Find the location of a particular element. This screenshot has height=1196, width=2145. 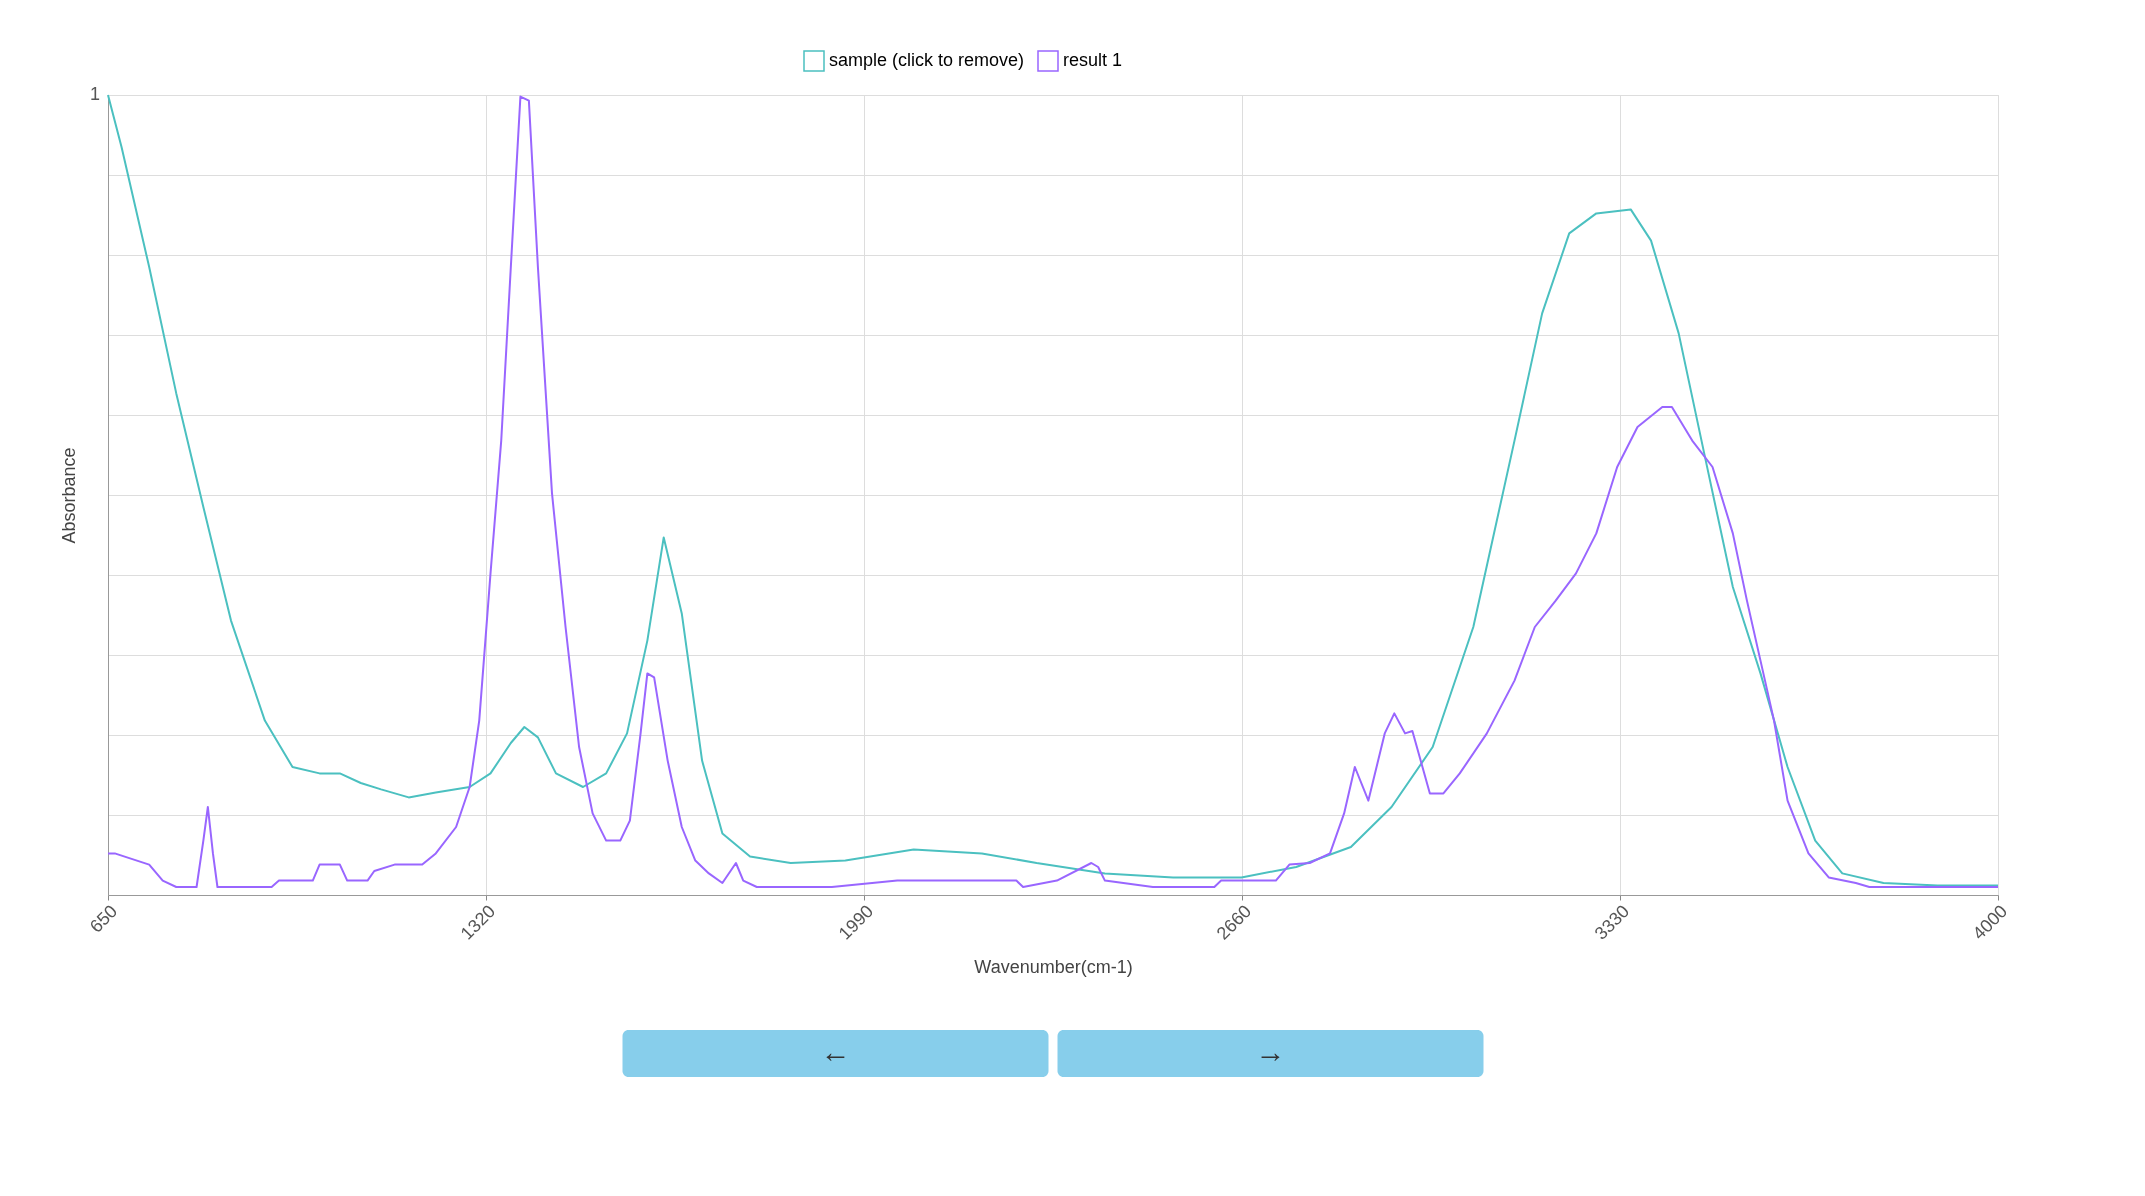

x-axis-title: Wavenumber(cm-1) is located at coordinates (1053, 966).